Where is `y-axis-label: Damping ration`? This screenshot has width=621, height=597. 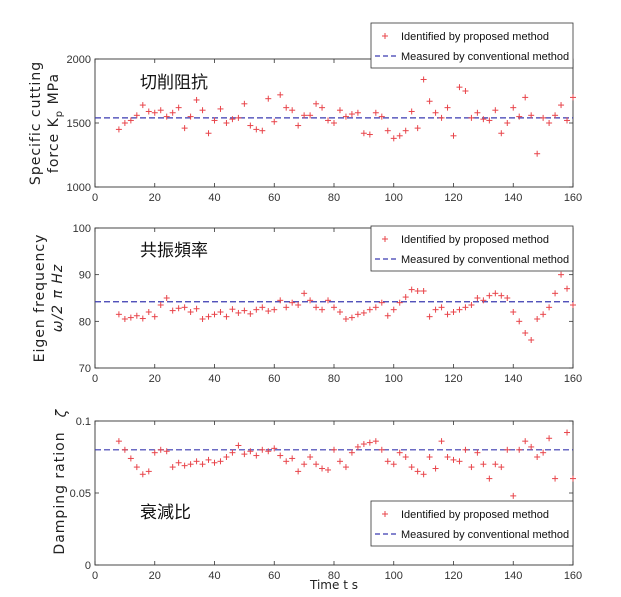 y-axis-label: Damping ration is located at coordinates (60, 492).